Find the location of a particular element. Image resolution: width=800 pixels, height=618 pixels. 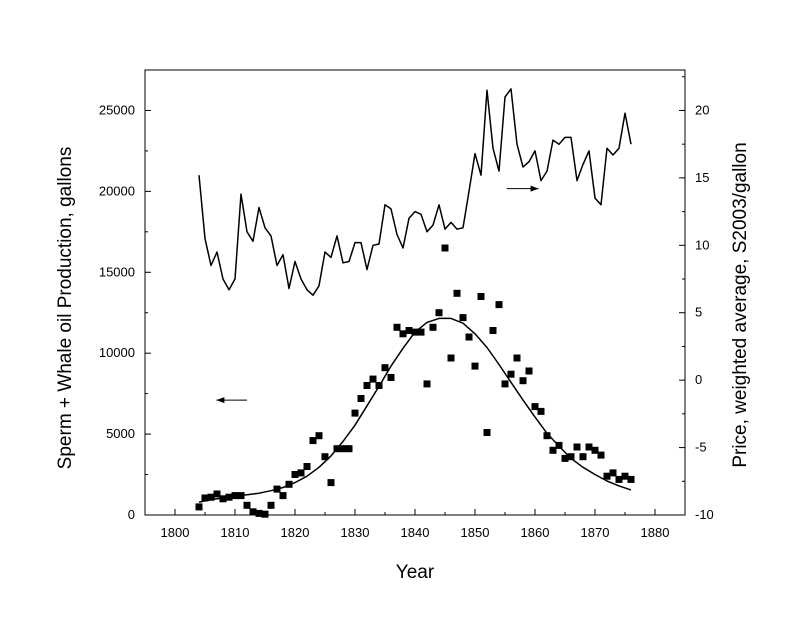

x-tick-label: 1840 is located at coordinates (415, 532).